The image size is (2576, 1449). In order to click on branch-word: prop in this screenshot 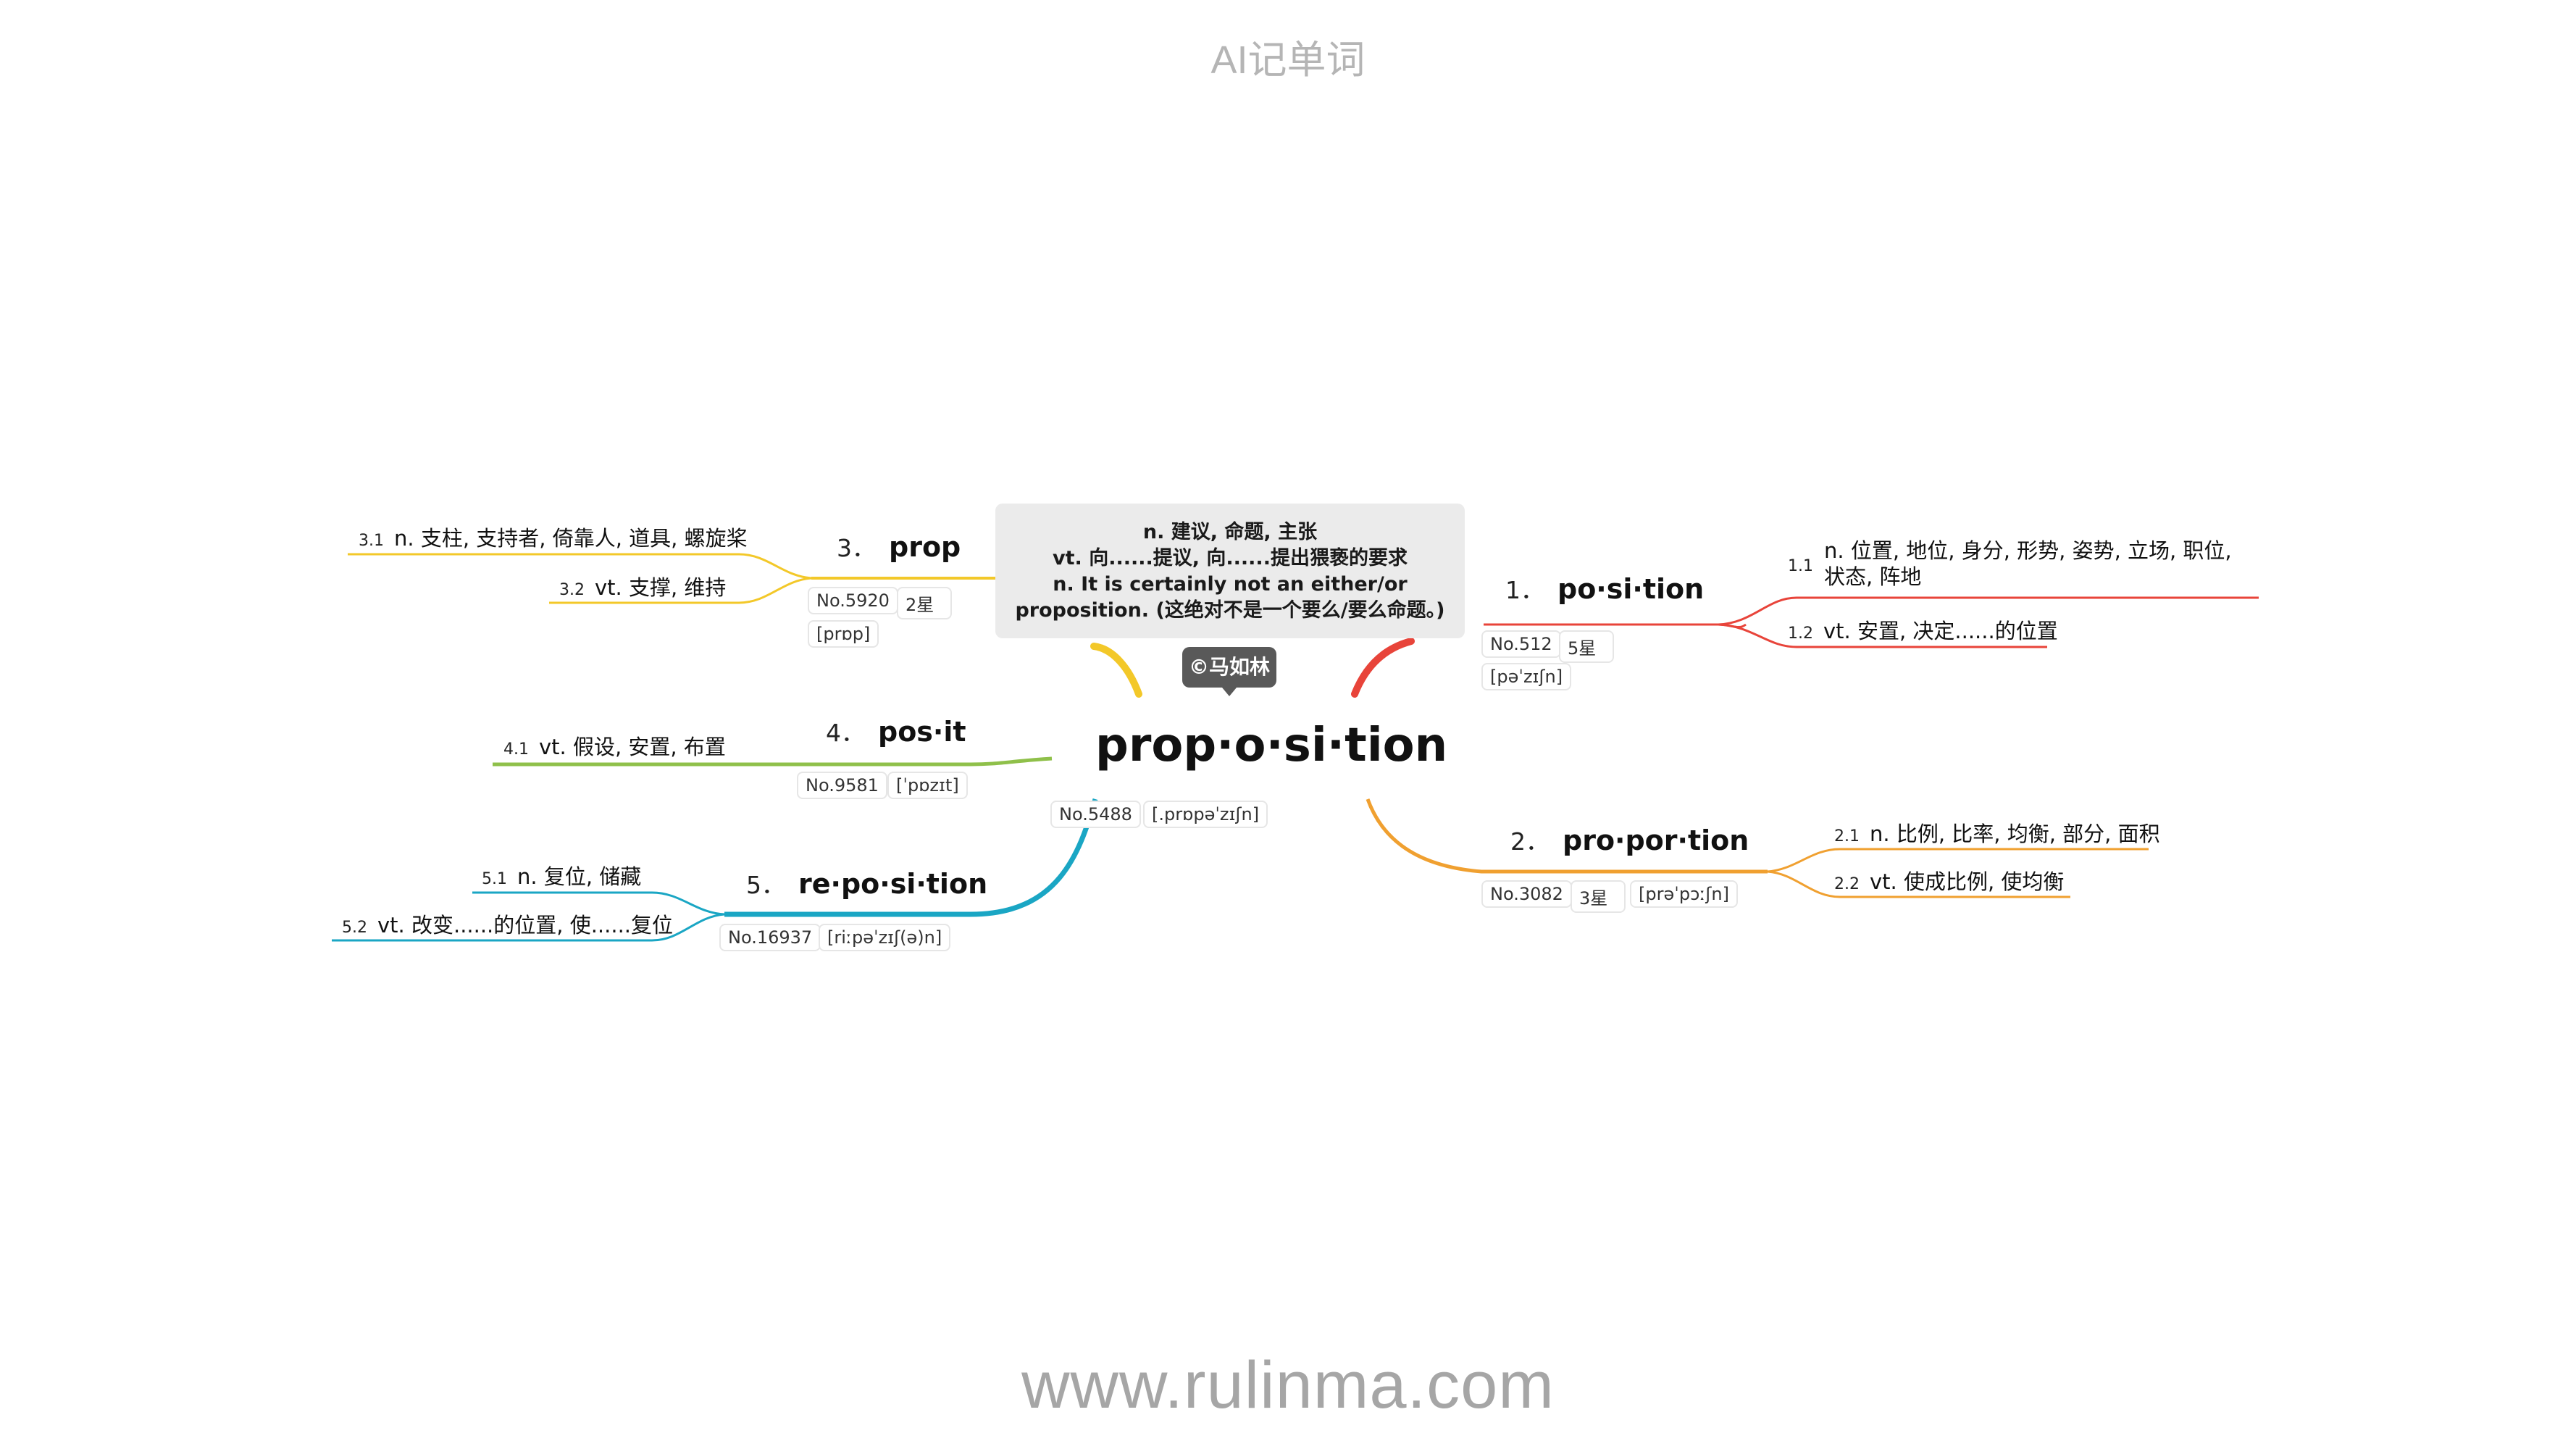, I will do `click(925, 547)`.